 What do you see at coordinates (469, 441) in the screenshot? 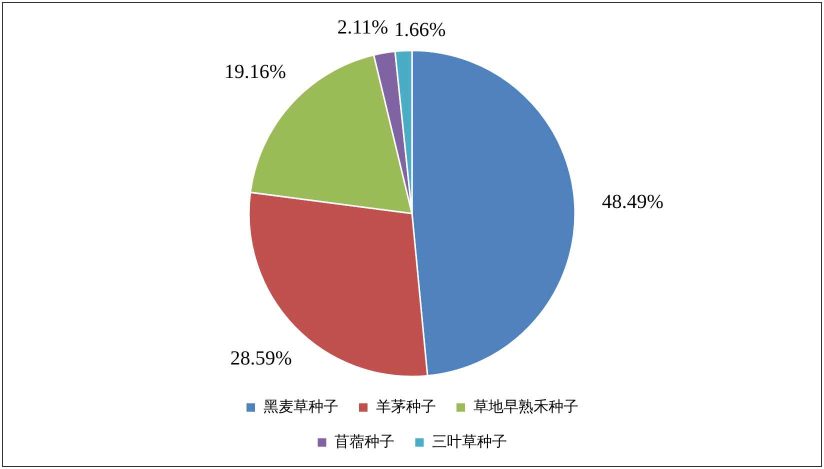
I see `legend-label: 三叶草种子` at bounding box center [469, 441].